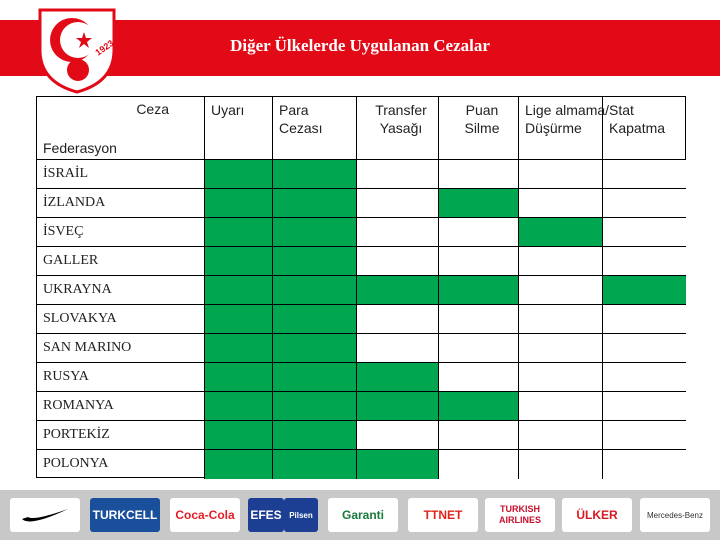 Image resolution: width=720 pixels, height=540 pixels. What do you see at coordinates (121, 261) in the screenshot?
I see `federation-cell: GALLER` at bounding box center [121, 261].